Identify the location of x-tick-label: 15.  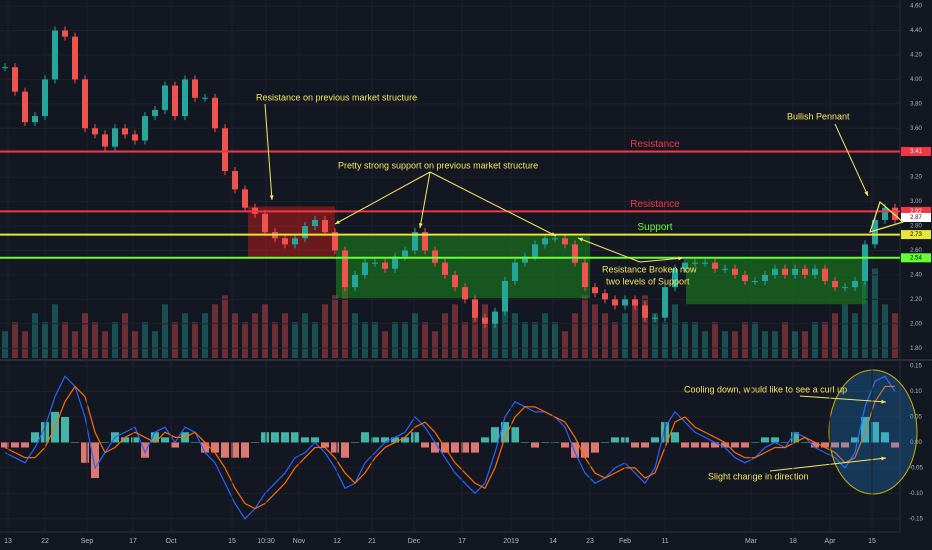
(232, 541).